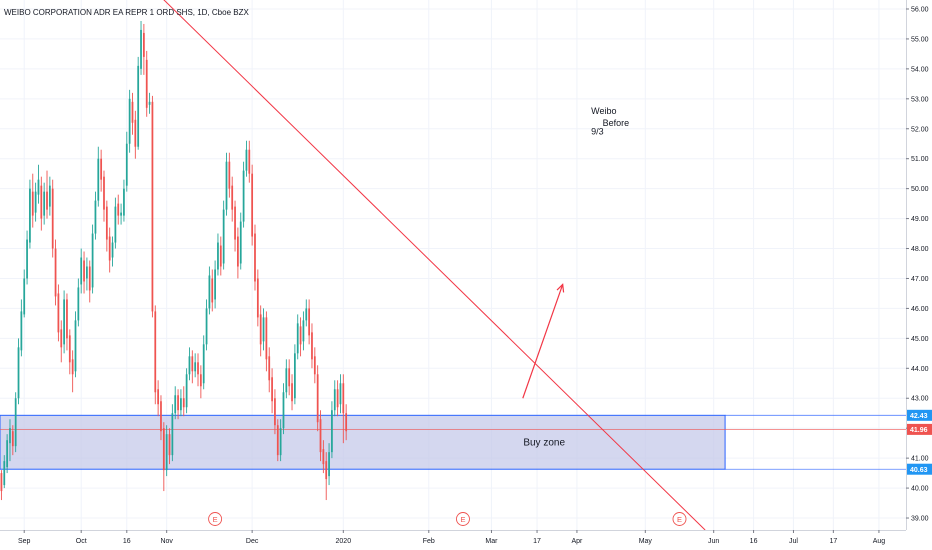 The width and height of the screenshot is (932, 550). I want to click on price-axis-bg, so click(919, 275).